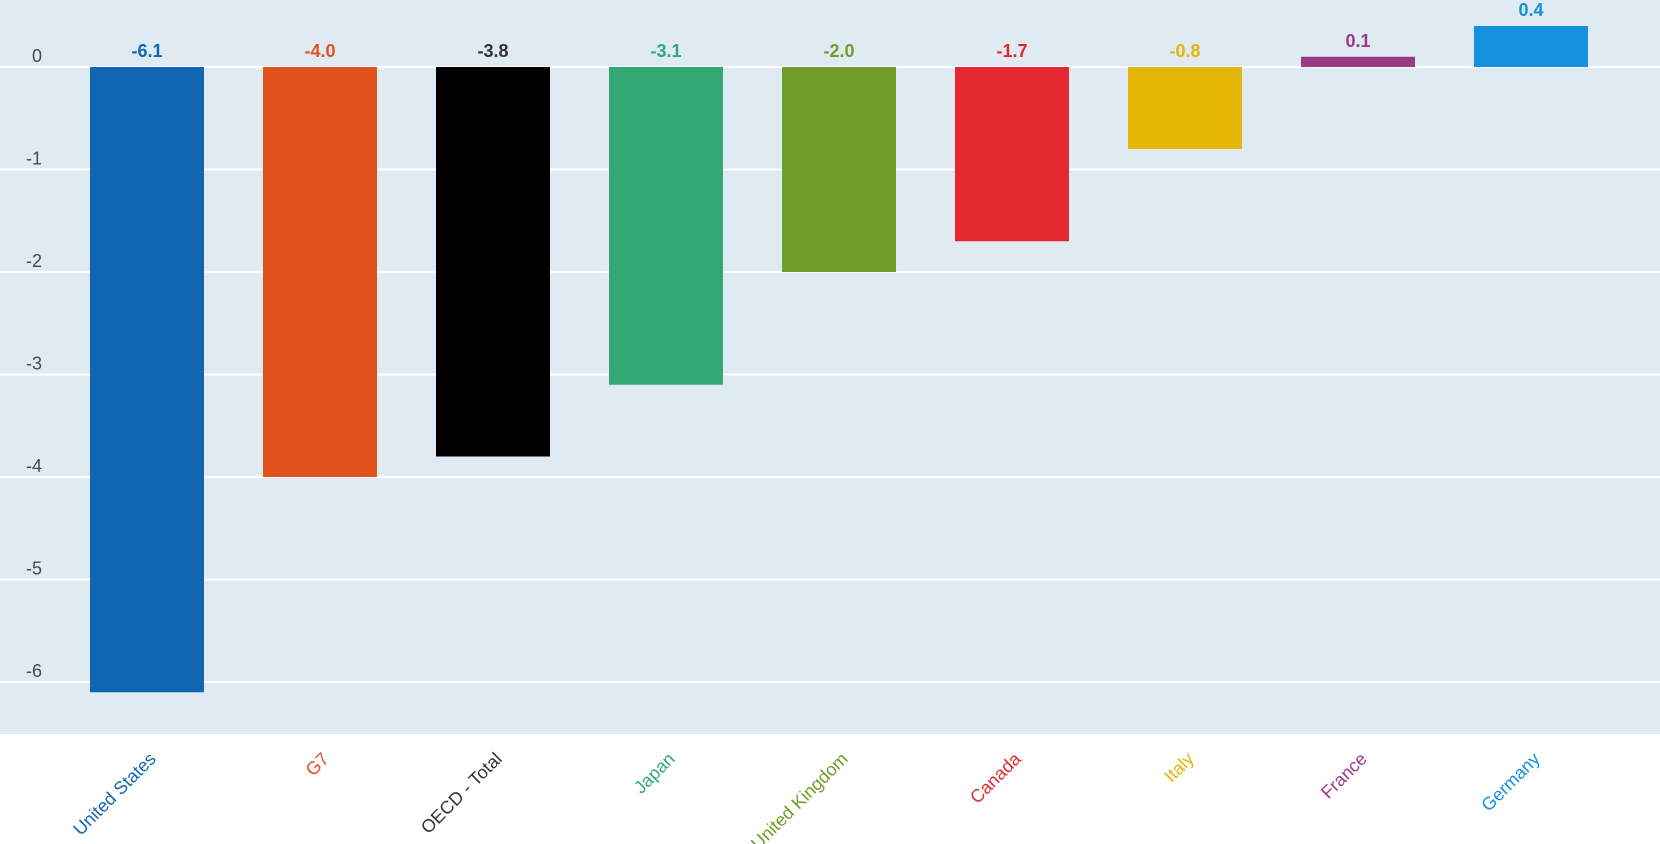 Image resolution: width=1660 pixels, height=844 pixels. What do you see at coordinates (493, 262) in the screenshot?
I see `bar-oecd-total` at bounding box center [493, 262].